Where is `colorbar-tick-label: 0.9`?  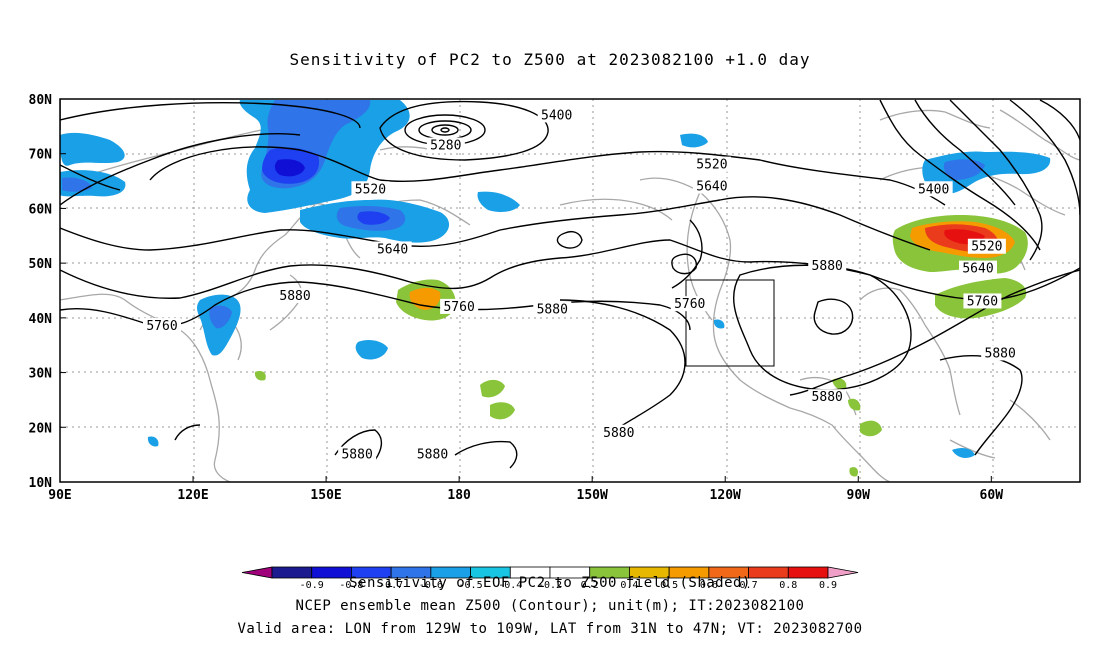
colorbar-tick-label: 0.9 is located at coordinates (828, 585).